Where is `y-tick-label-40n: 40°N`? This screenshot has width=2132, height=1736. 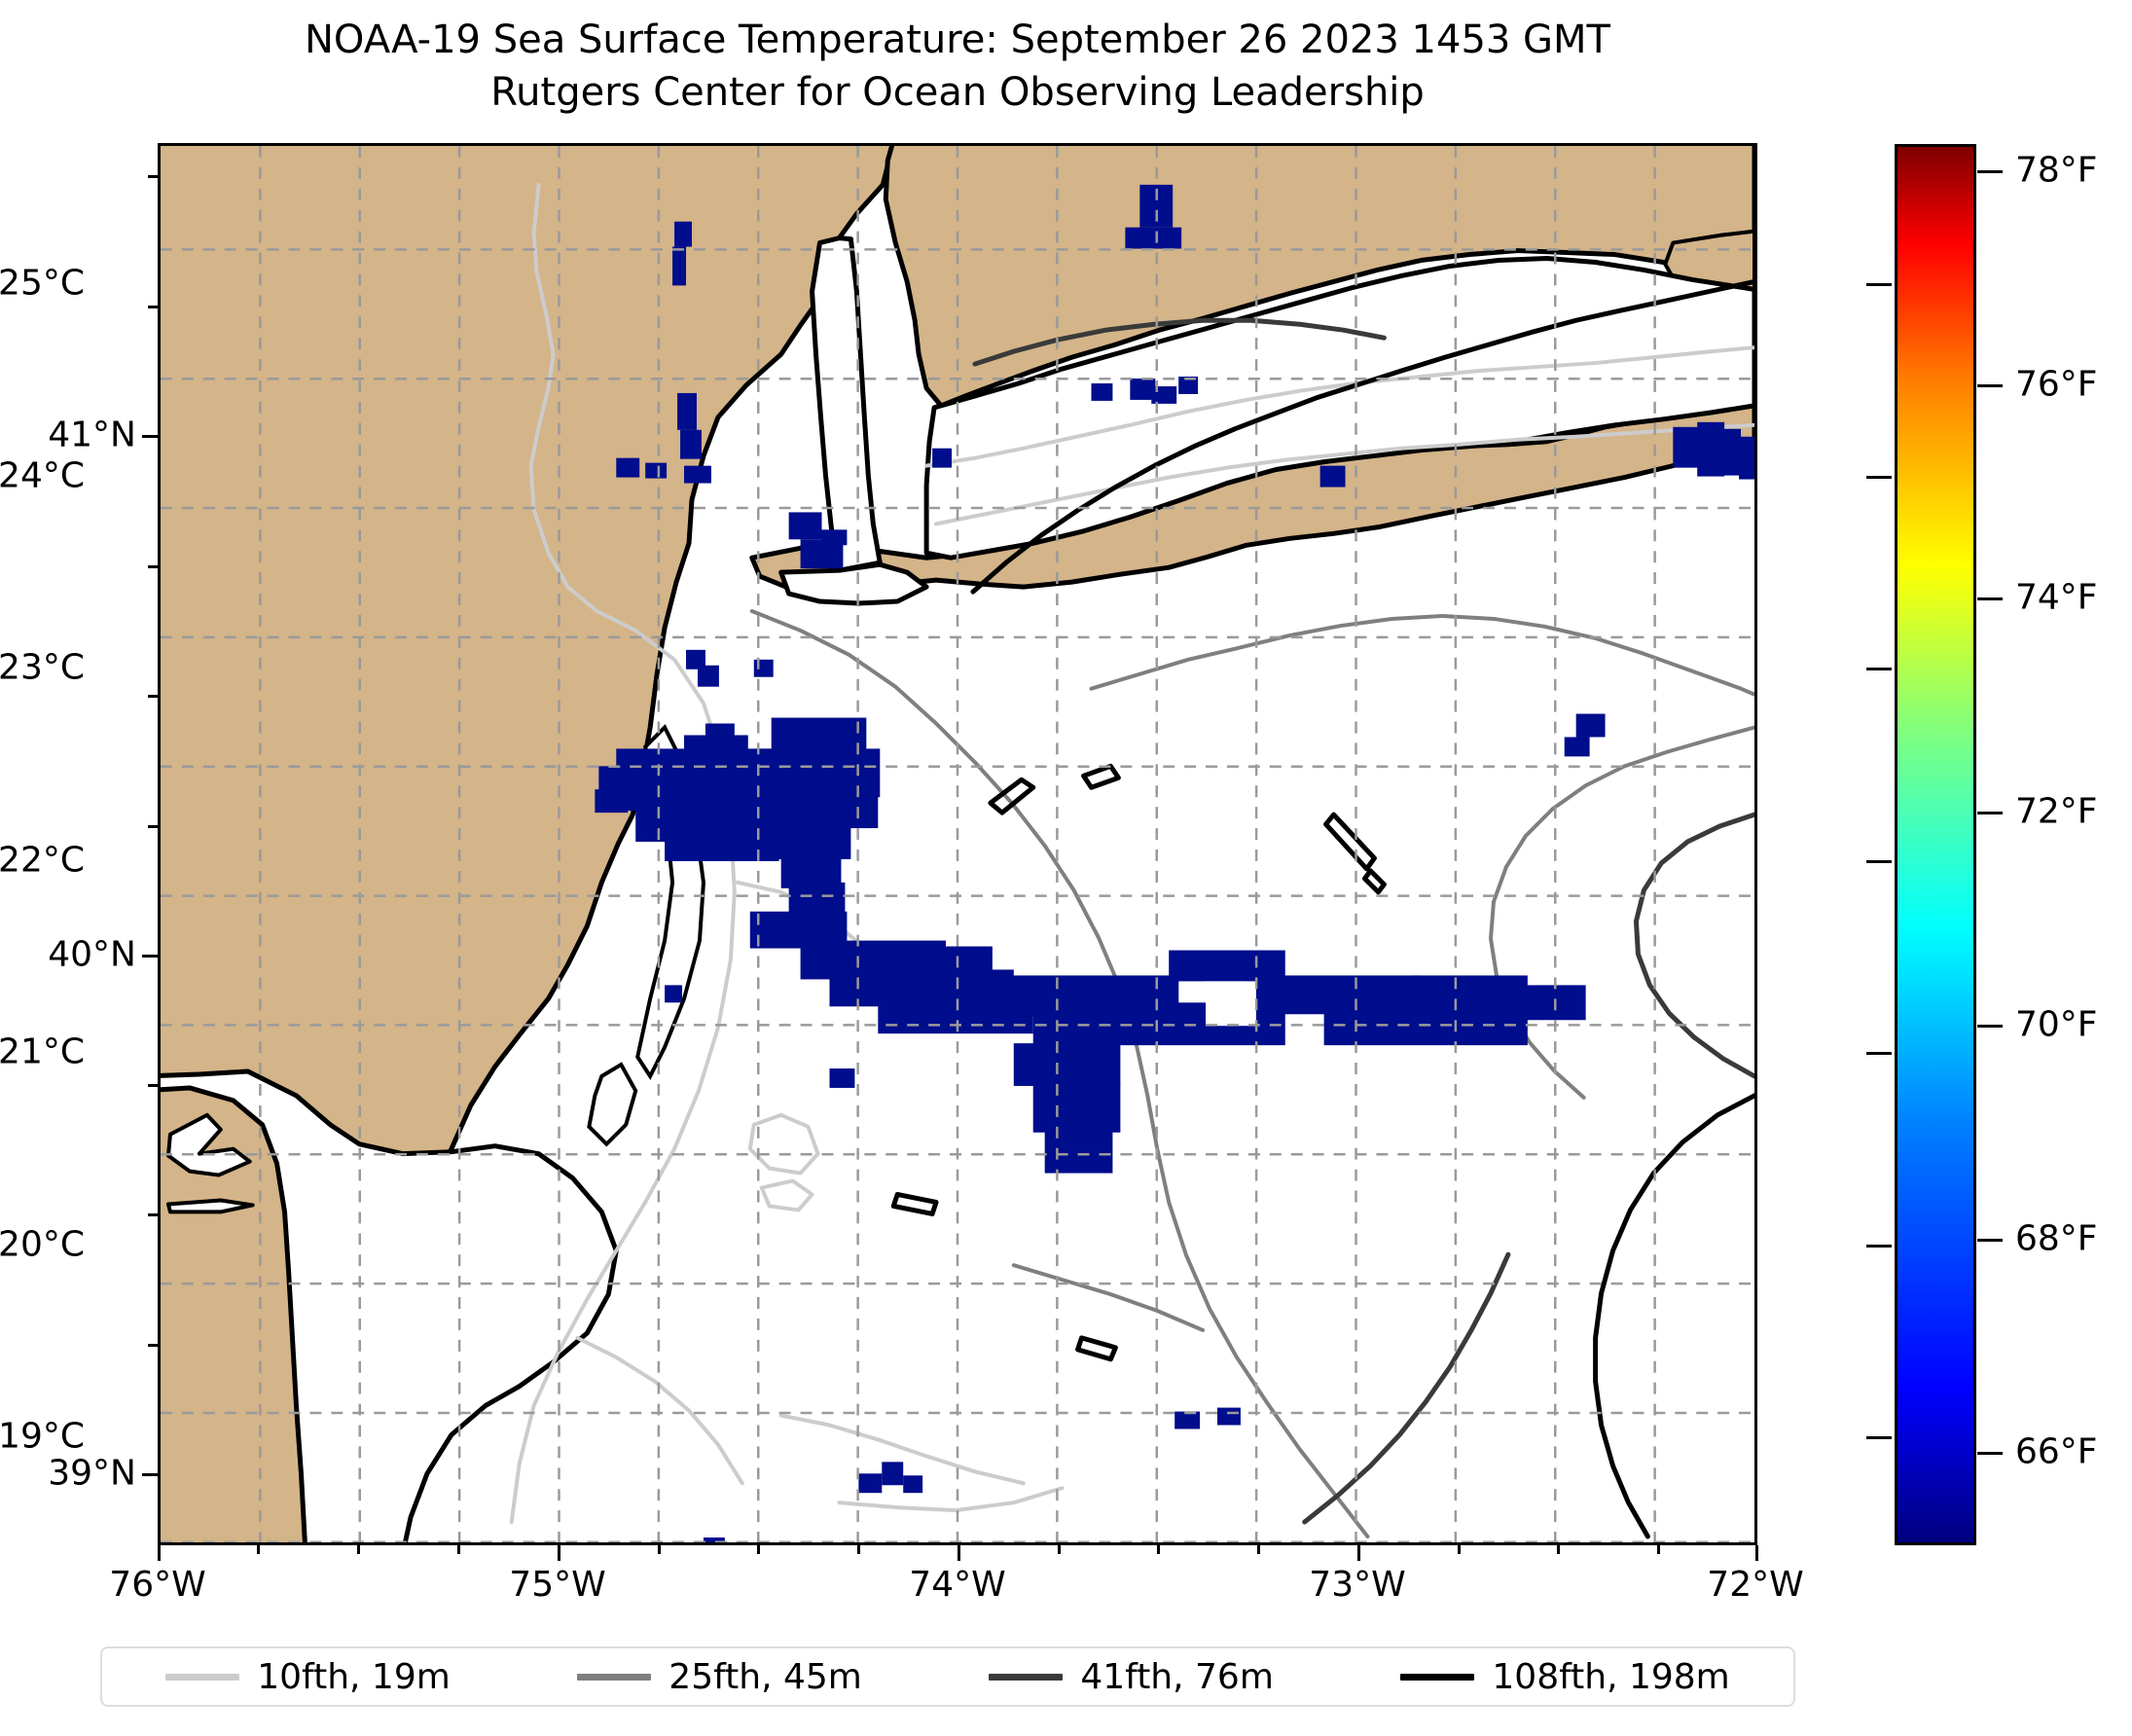
y-tick-label-40n: 40°N is located at coordinates (92, 955).